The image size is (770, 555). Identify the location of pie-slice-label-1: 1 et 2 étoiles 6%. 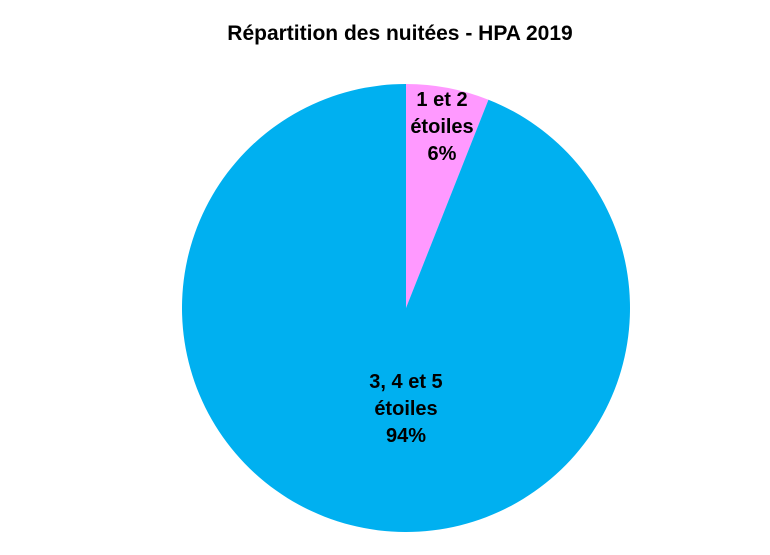
(441, 127).